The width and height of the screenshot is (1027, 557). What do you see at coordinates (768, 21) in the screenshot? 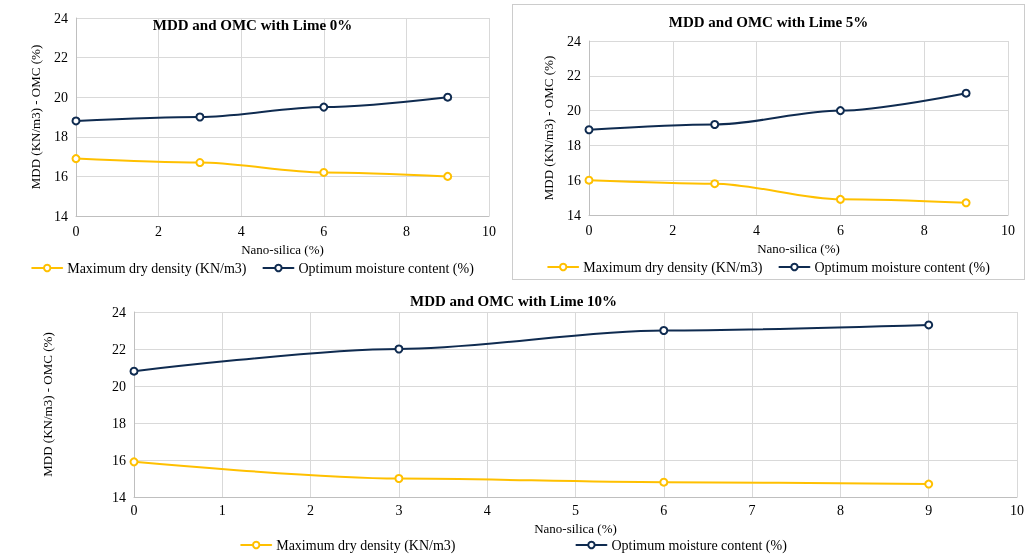
I see `chart-title: MDD and OMC with Lime 5%` at bounding box center [768, 21].